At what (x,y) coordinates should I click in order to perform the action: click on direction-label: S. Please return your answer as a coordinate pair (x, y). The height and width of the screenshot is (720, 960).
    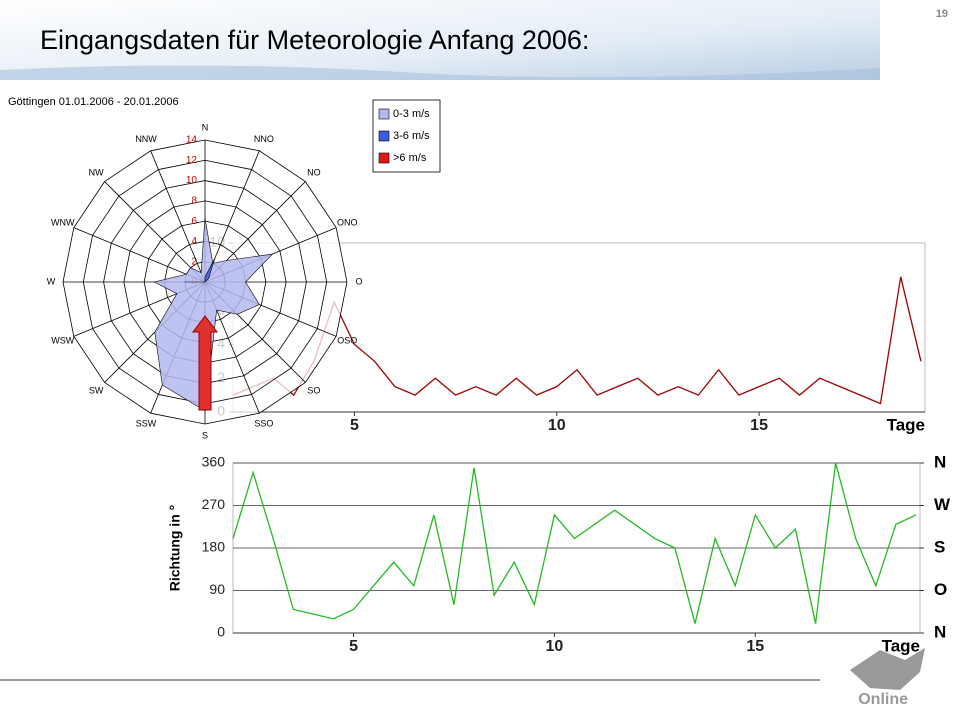
    Looking at the image, I should click on (205, 435).